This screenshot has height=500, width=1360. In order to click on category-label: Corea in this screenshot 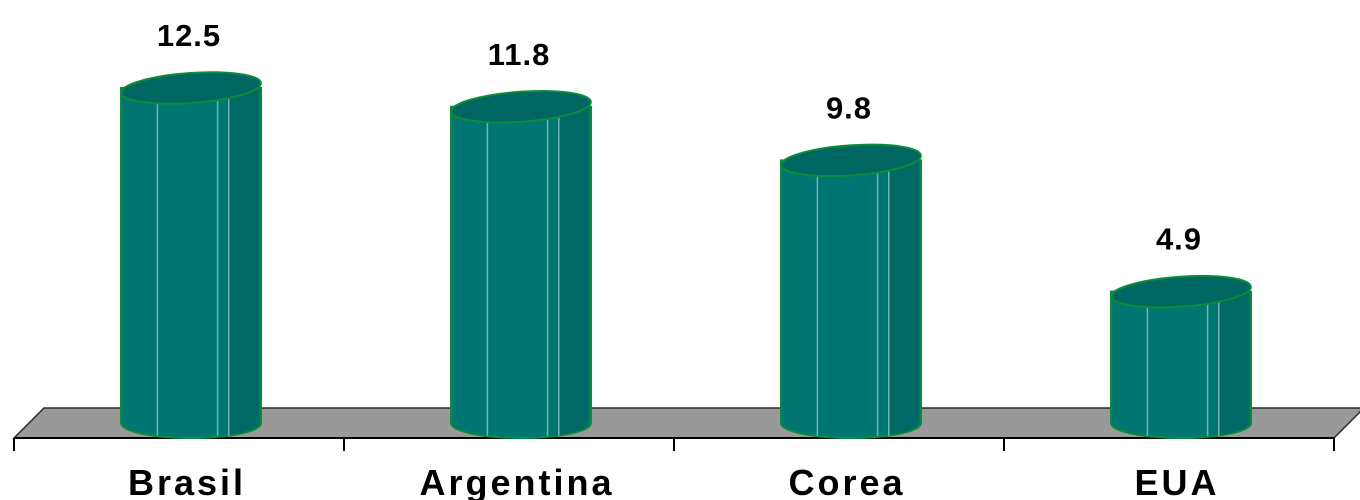, I will do `click(846, 481)`.